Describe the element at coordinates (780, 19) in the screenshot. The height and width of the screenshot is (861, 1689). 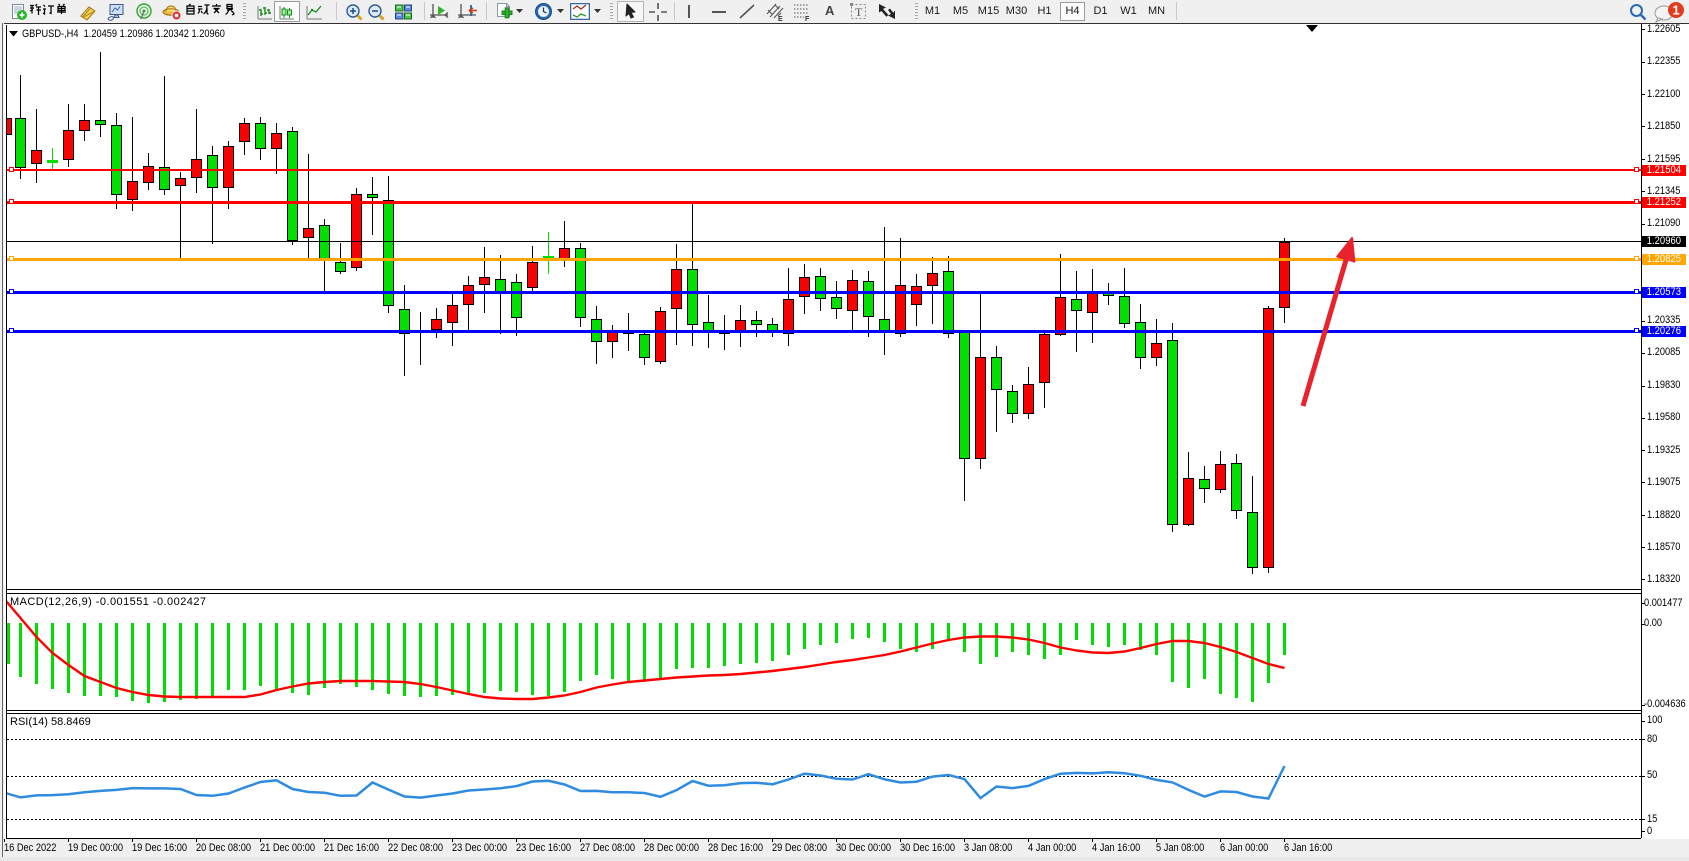
I see `svg-text: E` at that location.